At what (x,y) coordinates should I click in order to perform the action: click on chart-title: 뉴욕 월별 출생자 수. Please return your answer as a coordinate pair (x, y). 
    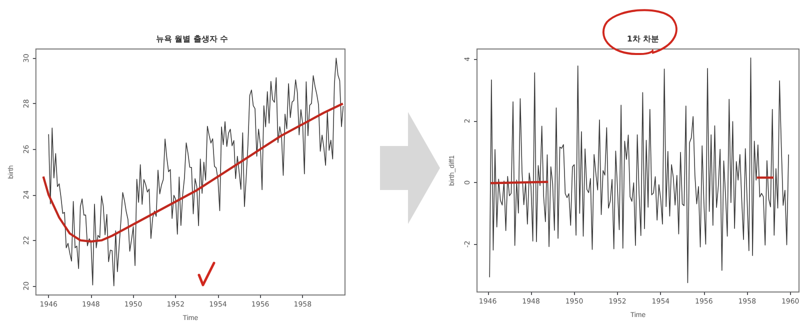
    Looking at the image, I should click on (192, 39).